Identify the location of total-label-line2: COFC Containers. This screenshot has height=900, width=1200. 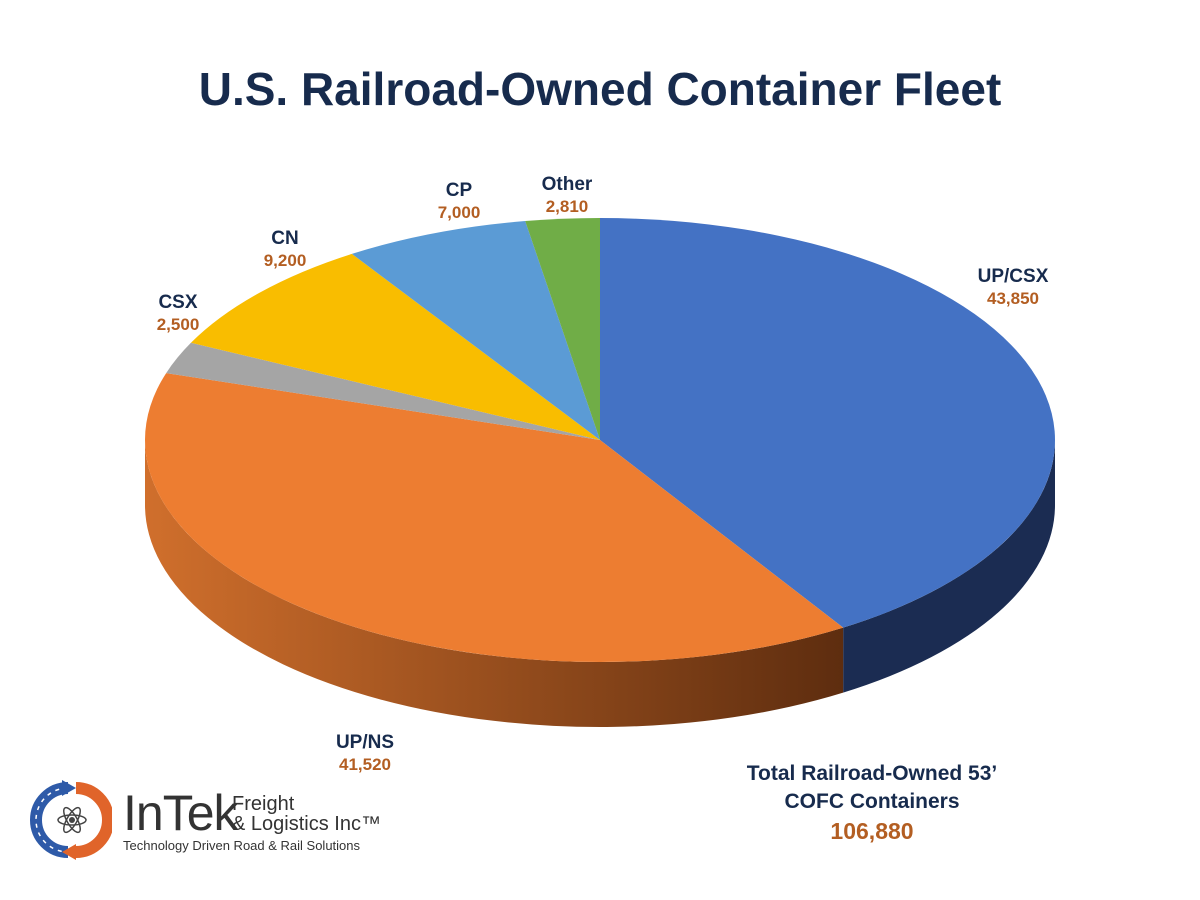
(872, 801).